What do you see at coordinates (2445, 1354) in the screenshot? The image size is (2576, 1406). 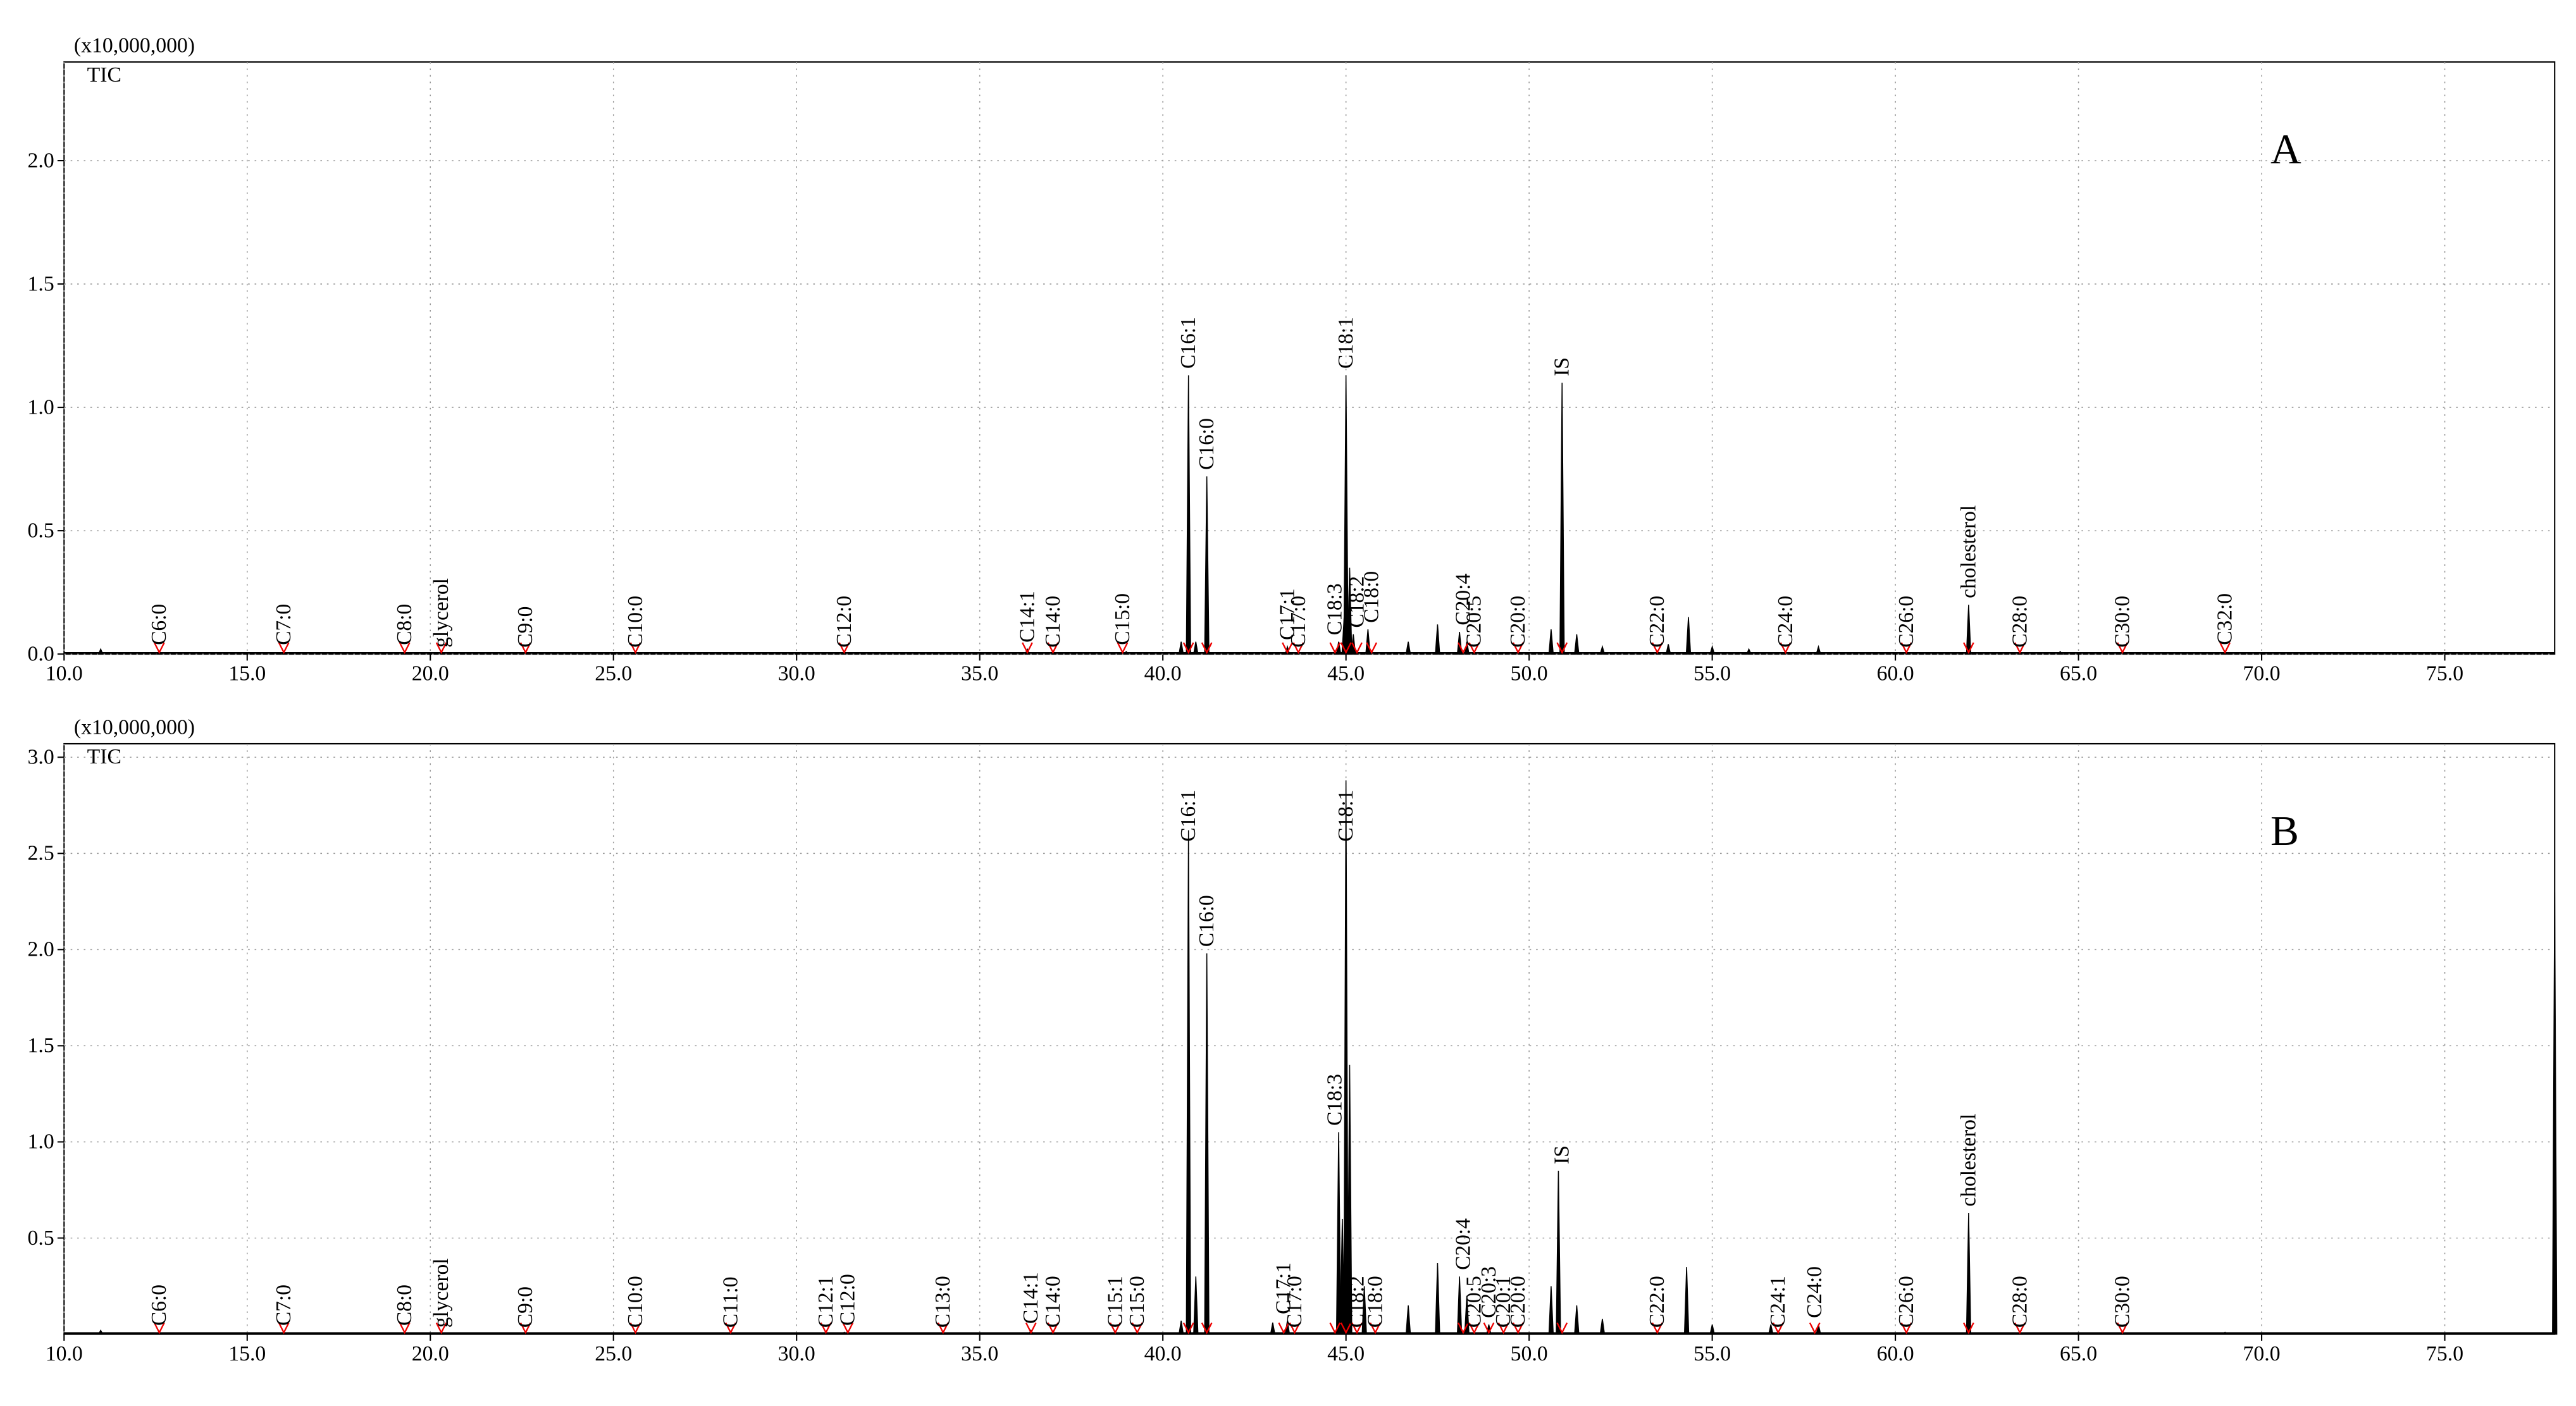 I see `x-tick-label: 75.0` at bounding box center [2445, 1354].